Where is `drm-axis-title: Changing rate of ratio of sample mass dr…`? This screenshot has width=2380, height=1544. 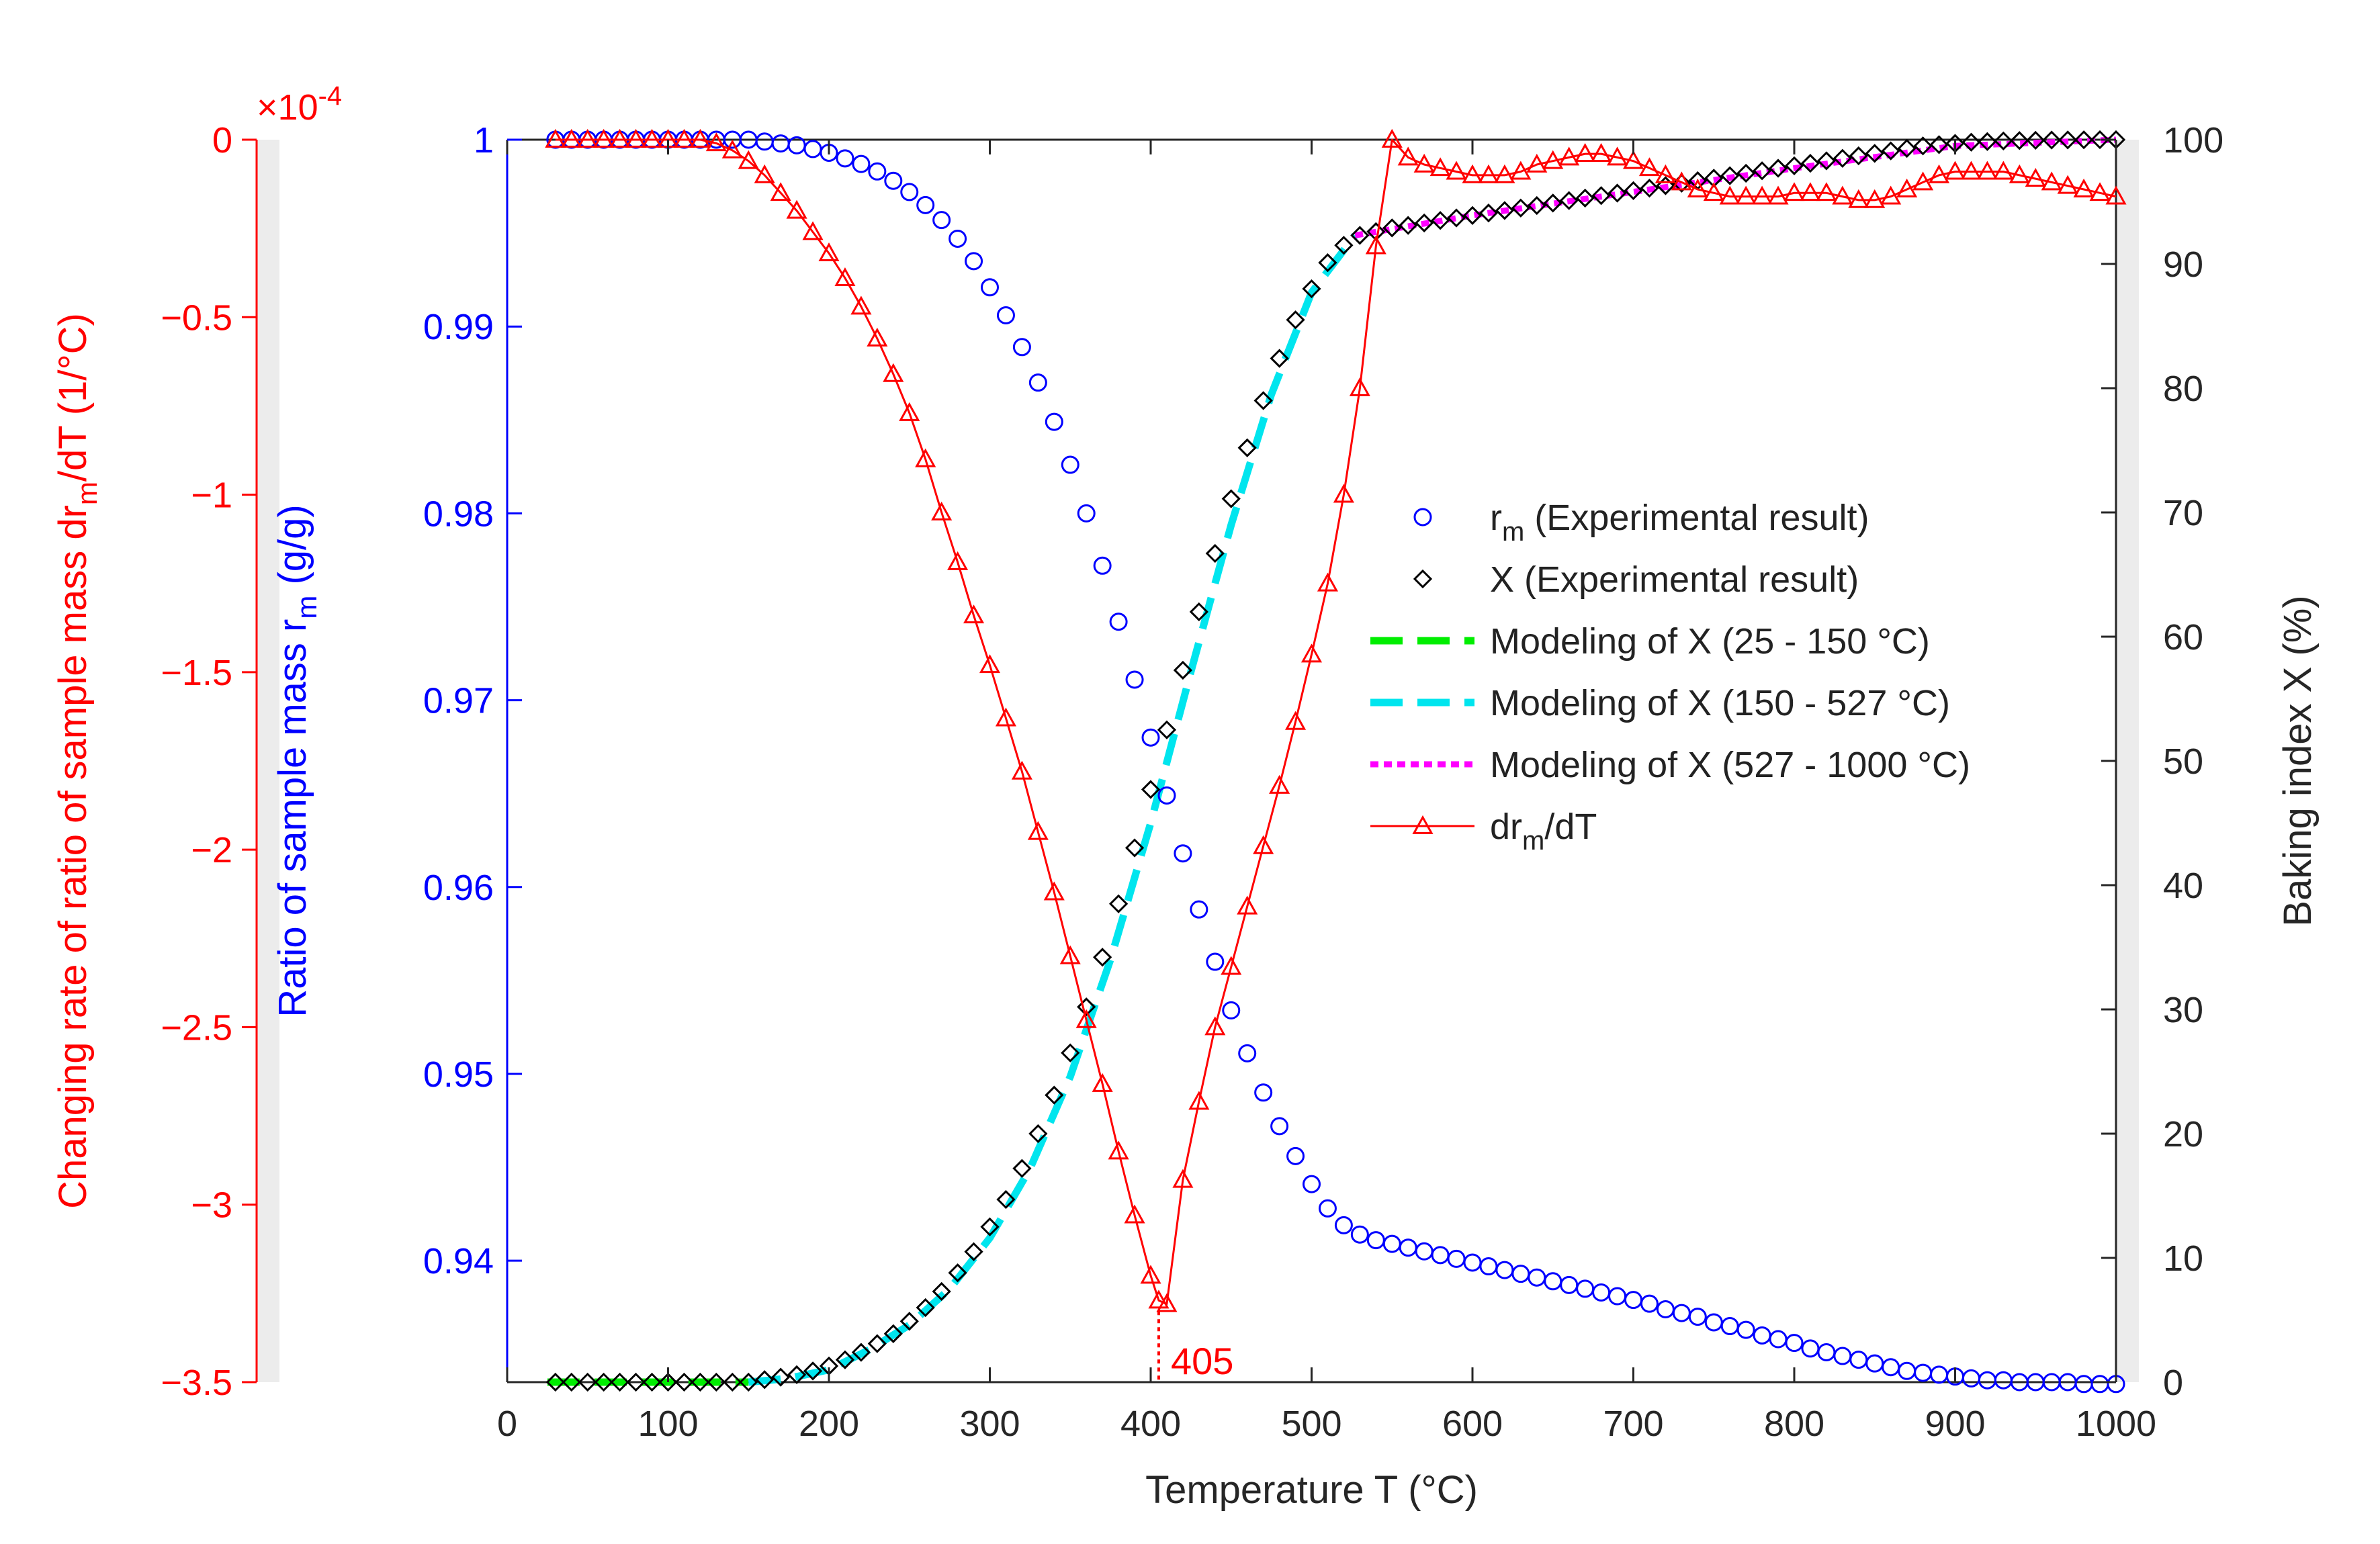 drm-axis-title: Changing rate of ratio of sample mass dr… is located at coordinates (77, 761).